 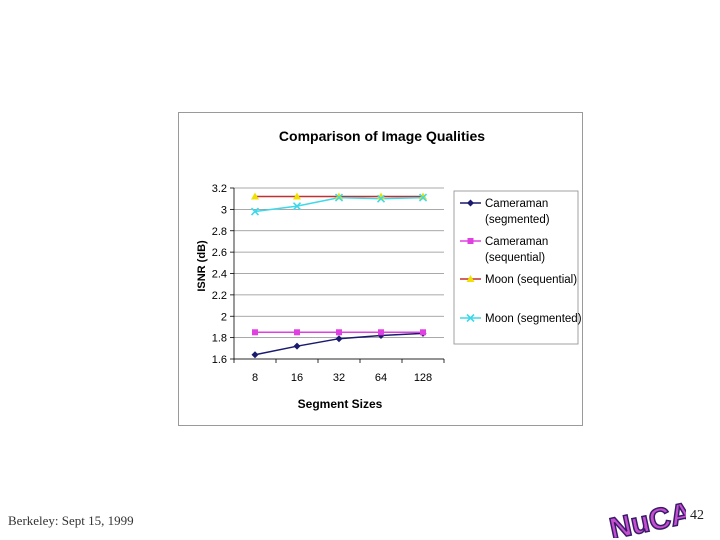 What do you see at coordinates (339, 378) in the screenshot?
I see `x-tick-label: 32` at bounding box center [339, 378].